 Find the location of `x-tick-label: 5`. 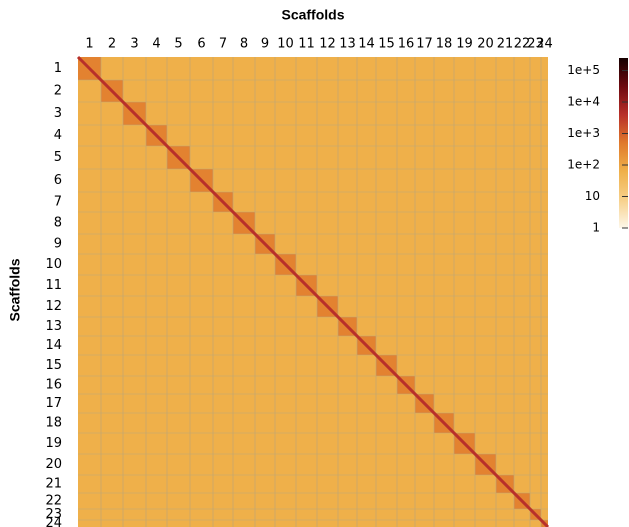

x-tick-label: 5 is located at coordinates (178, 44).